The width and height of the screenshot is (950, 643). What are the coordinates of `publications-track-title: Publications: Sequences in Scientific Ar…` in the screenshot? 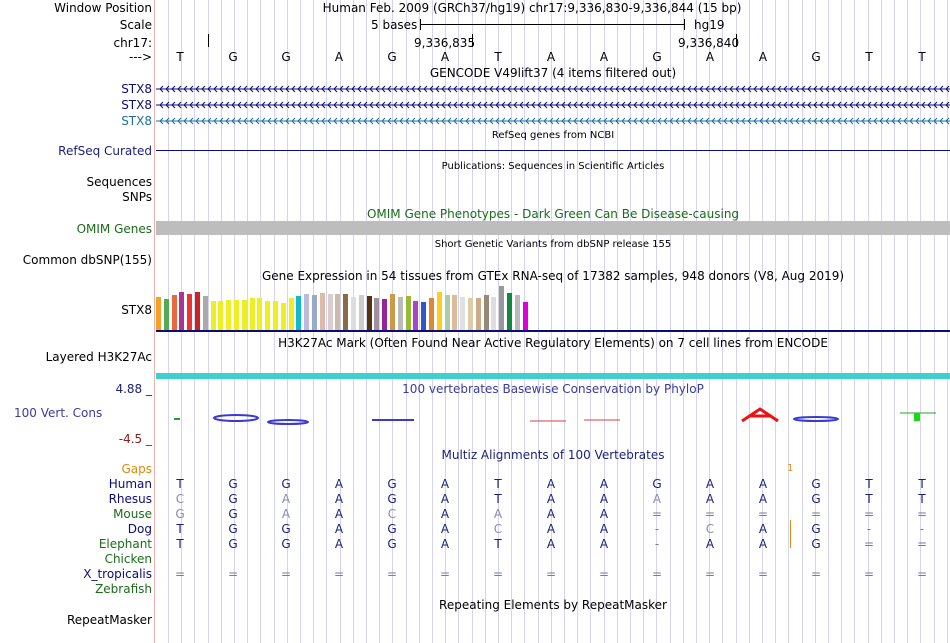 It's located at (553, 166).